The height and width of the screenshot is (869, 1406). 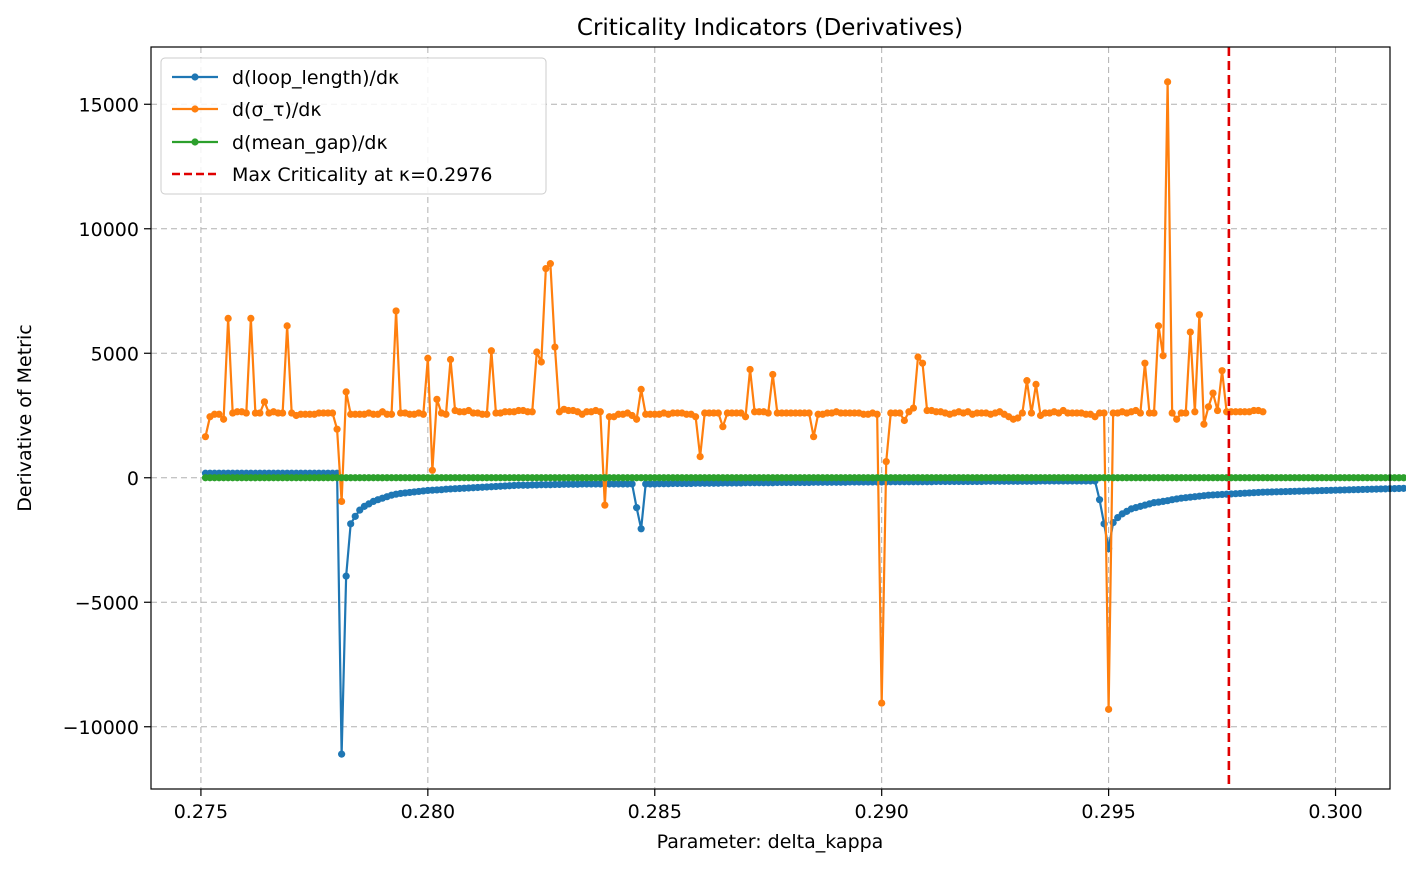 What do you see at coordinates (768, 806) in the screenshot?
I see `x-axis: 0.275 0.280 0.285 0.290 0.295 0.300` at bounding box center [768, 806].